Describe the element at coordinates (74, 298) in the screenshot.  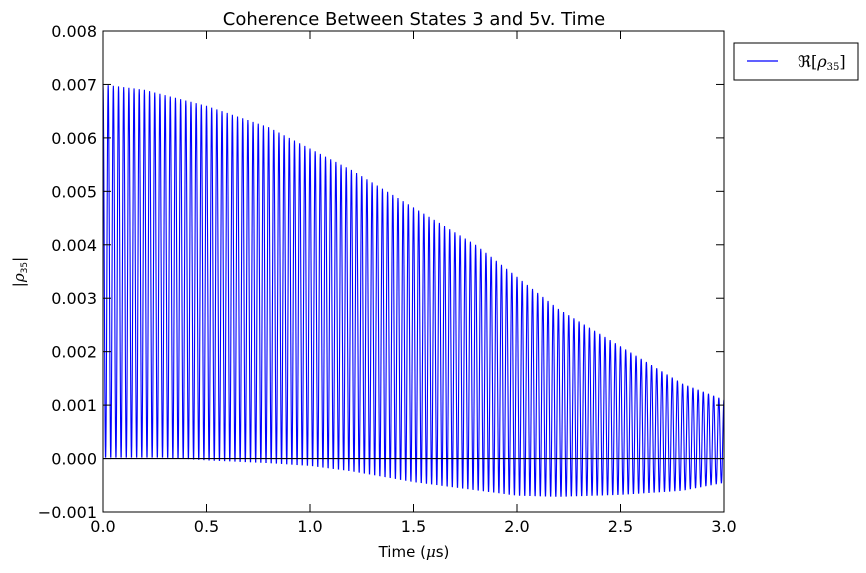
I see `y-tick-label: 0.003` at that location.